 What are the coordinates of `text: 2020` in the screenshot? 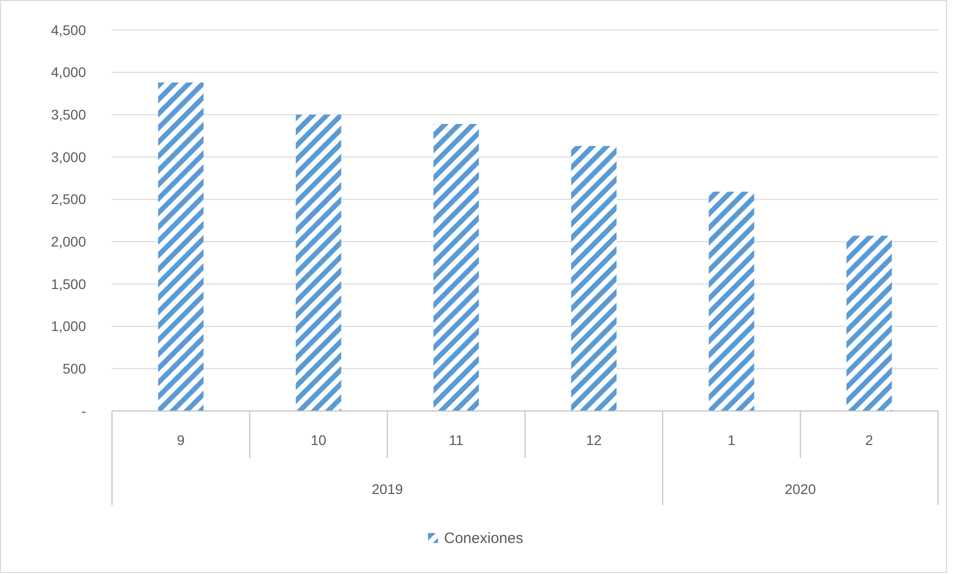 It's located at (800, 489).